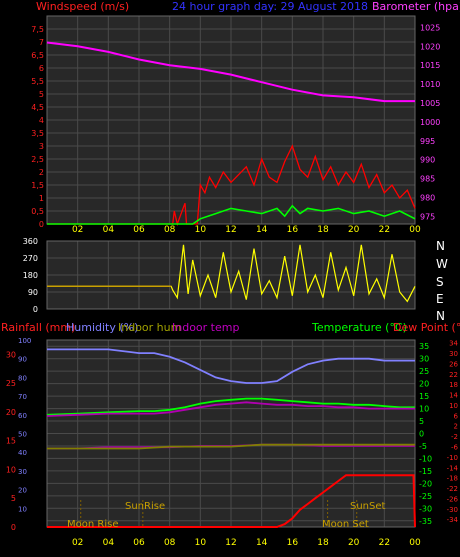  Describe the element at coordinates (41, 146) in the screenshot. I see `wind-y-tick-label: 3` at that location.